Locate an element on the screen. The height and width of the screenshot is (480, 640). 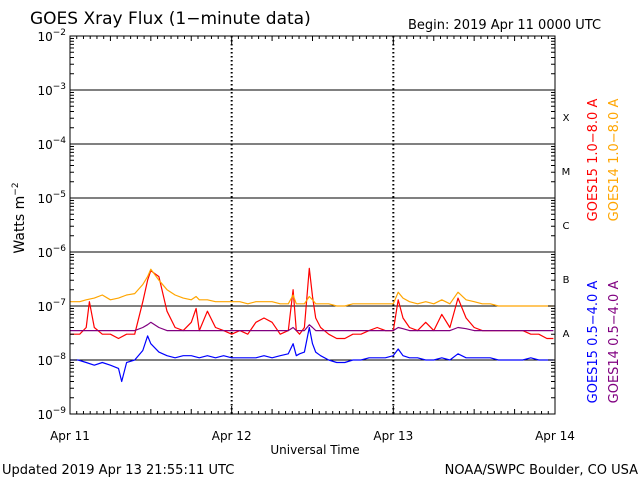
y-axis-label: Watts m−2 is located at coordinates (19, 217).